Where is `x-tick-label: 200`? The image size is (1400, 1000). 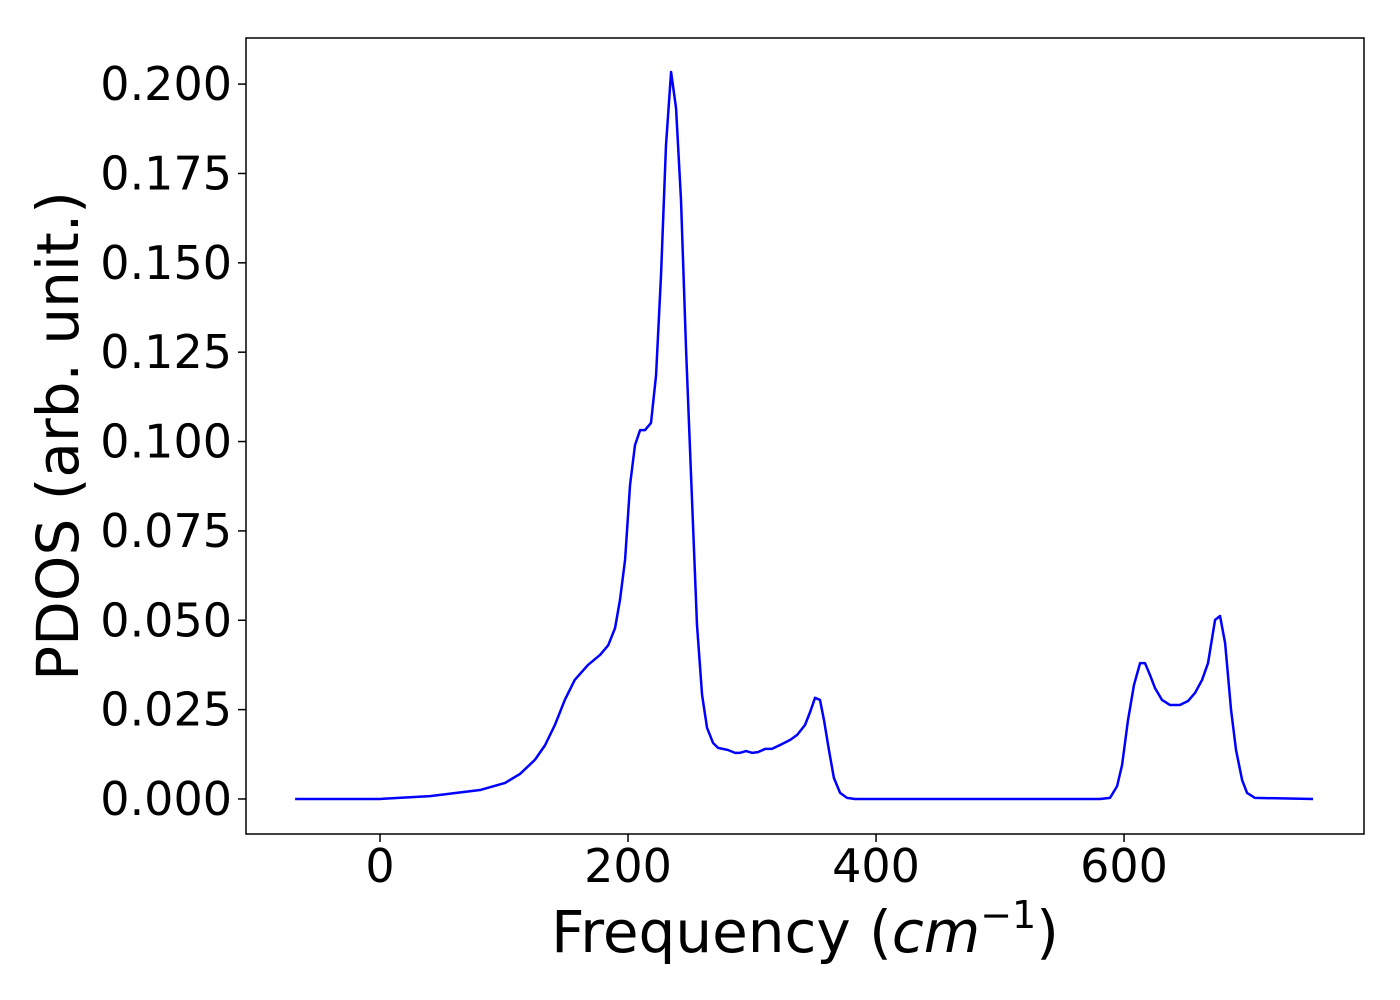 x-tick-label: 200 is located at coordinates (628, 866).